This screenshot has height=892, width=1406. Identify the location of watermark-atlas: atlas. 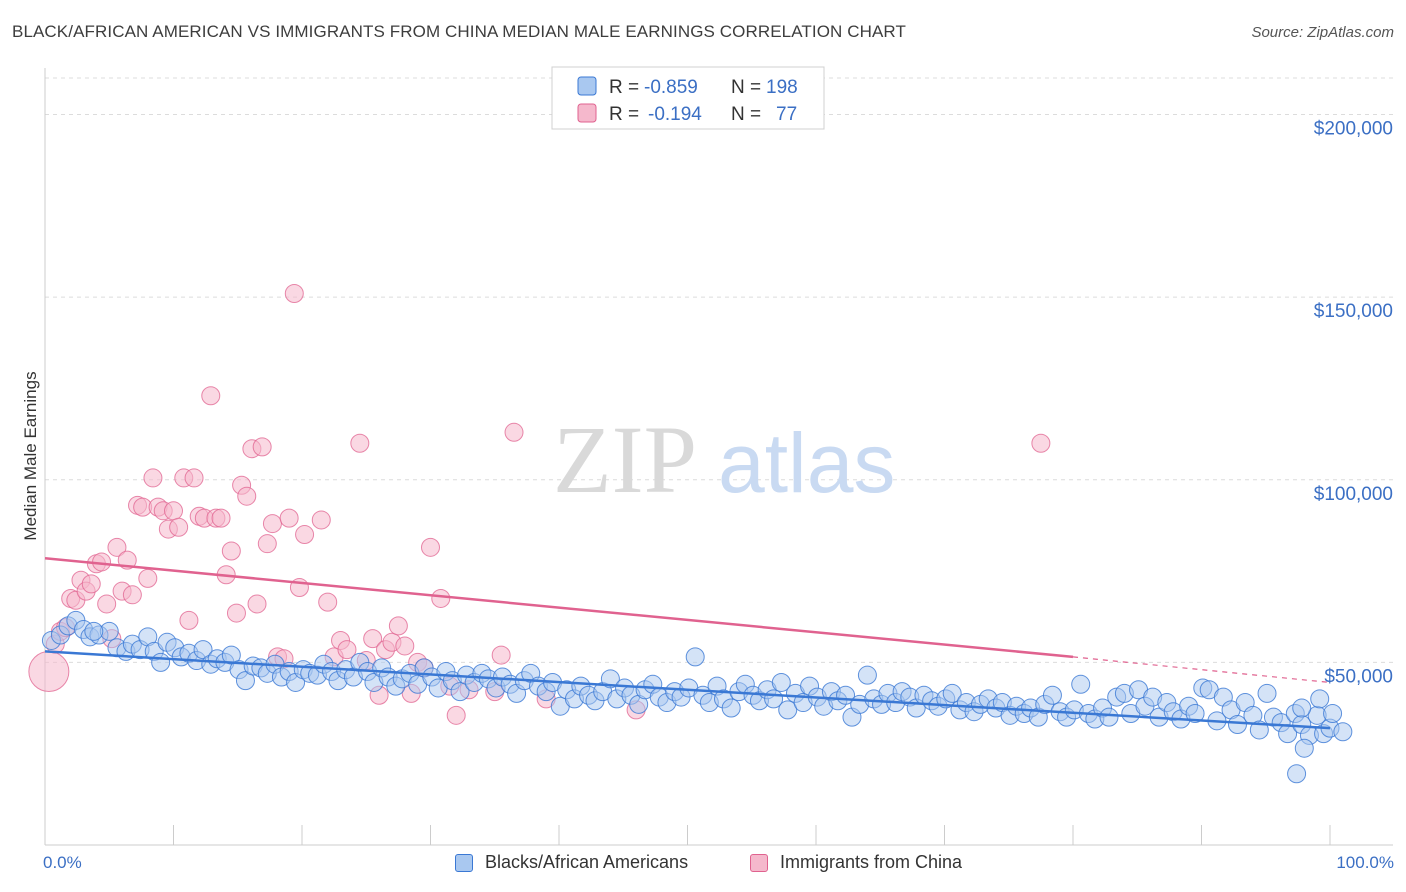
(806, 463).